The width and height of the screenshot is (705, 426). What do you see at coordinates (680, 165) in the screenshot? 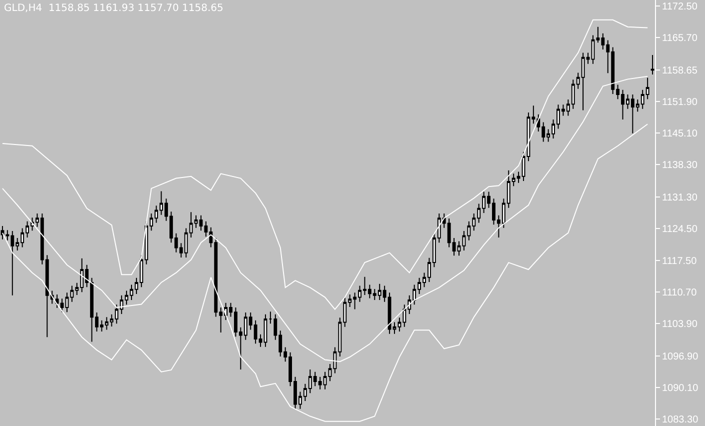
I see `y-tick-label: 1138.30` at bounding box center [680, 165].